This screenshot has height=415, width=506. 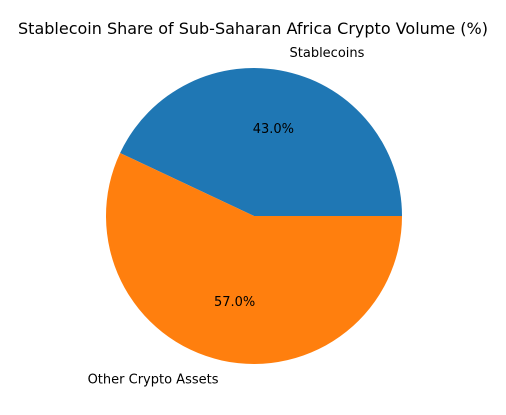 What do you see at coordinates (273, 129) in the screenshot?
I see `slice-value-label-0: 43.0%` at bounding box center [273, 129].